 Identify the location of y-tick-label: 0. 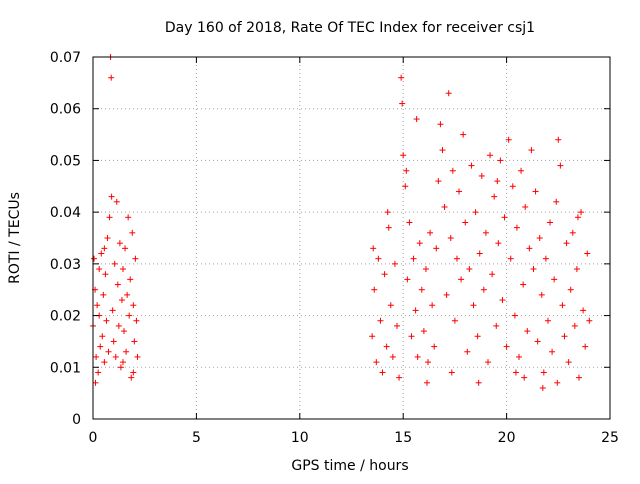
(76, 420).